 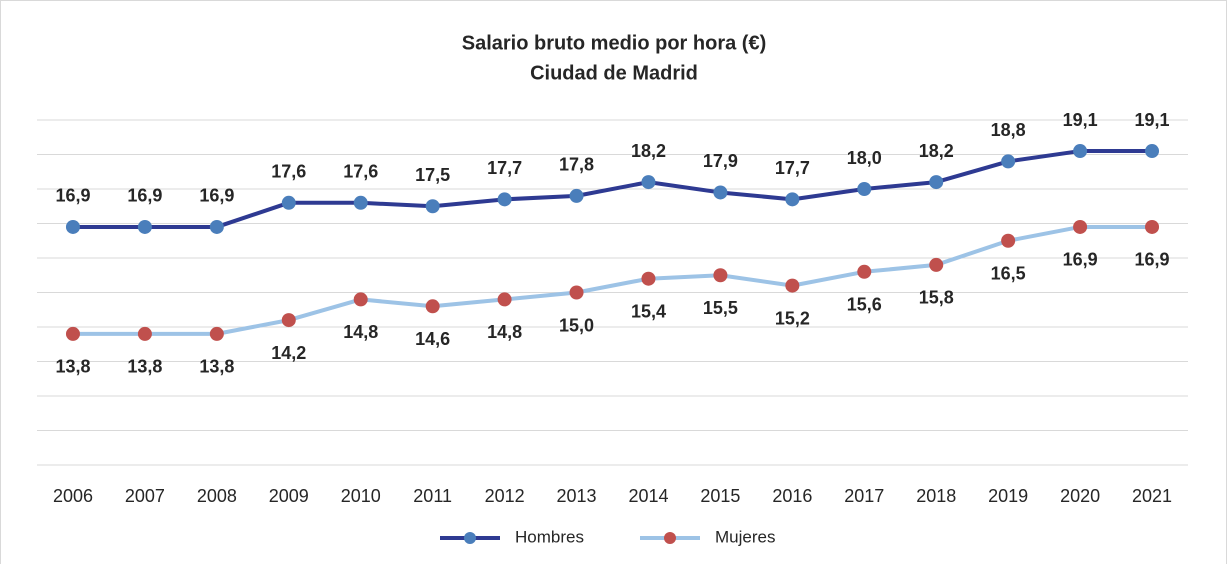 I want to click on chart-subtitle: Ciudad de Madrid, so click(x=614, y=73).